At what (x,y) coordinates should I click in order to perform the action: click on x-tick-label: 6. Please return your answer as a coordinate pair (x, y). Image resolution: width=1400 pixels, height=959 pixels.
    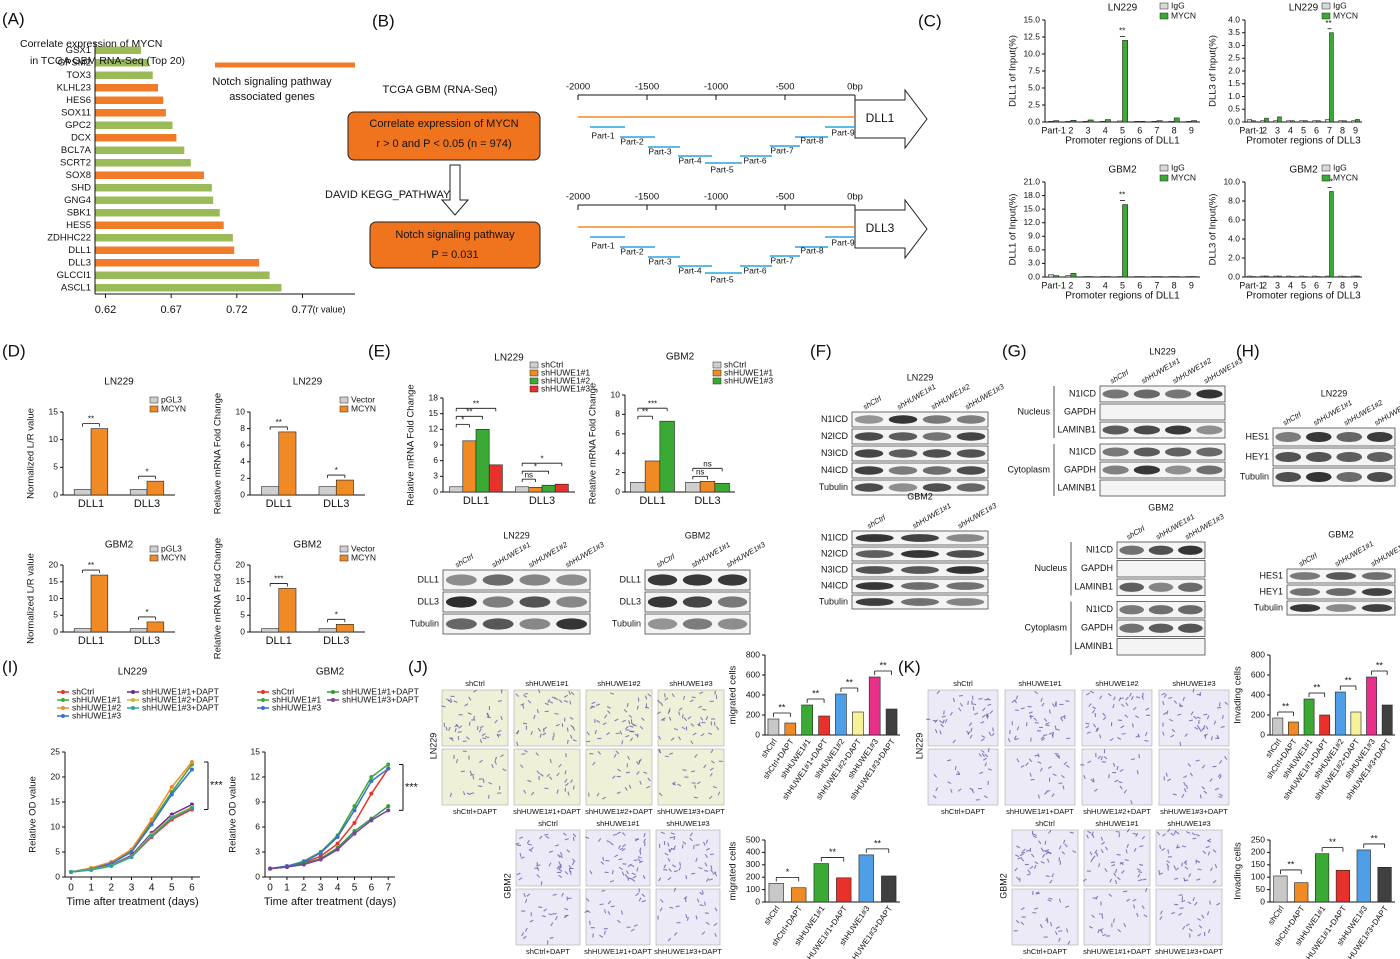
    Looking at the image, I should click on (372, 888).